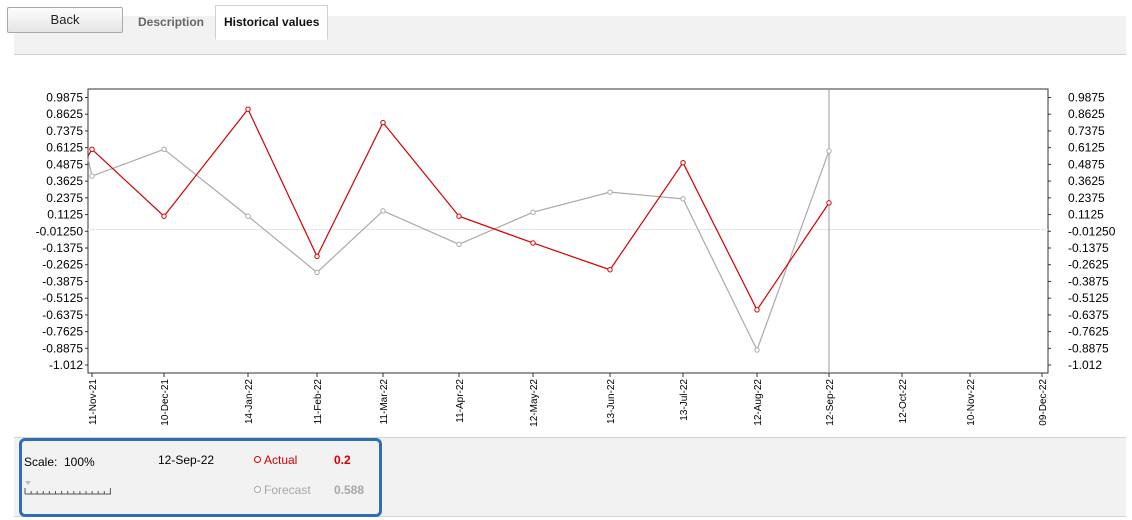  I want to click on y-tick-label-left: -0.2625, so click(62, 265).